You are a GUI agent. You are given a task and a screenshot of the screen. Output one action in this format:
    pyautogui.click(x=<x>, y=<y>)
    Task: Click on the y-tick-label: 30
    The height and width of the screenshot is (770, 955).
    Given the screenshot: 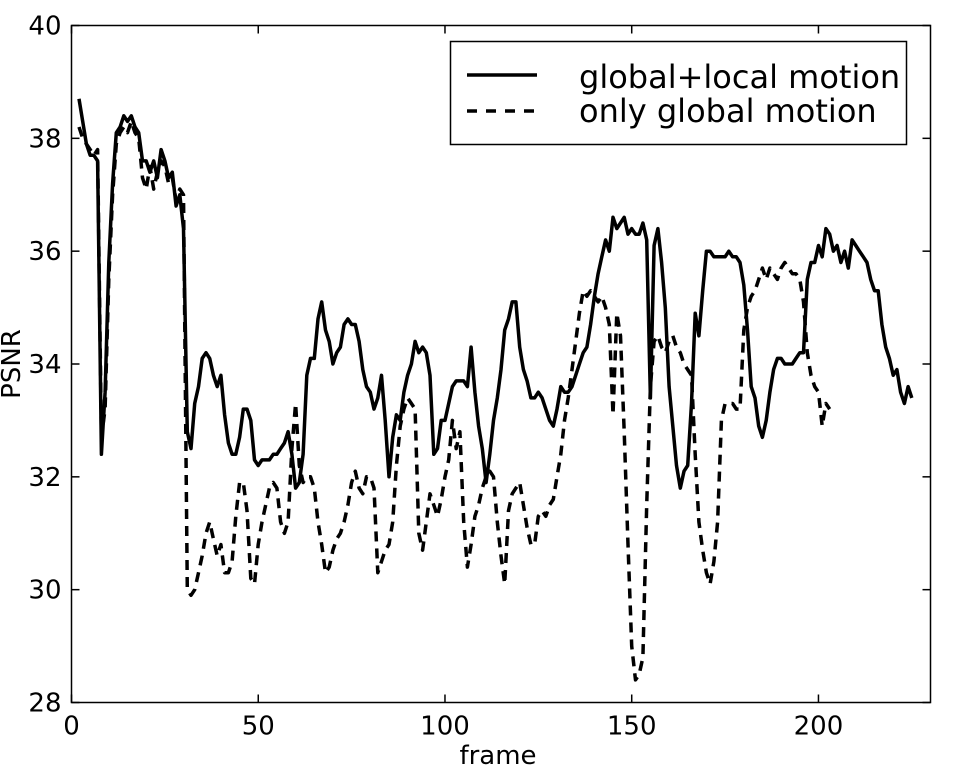 What is the action you would take?
    pyautogui.click(x=44, y=591)
    